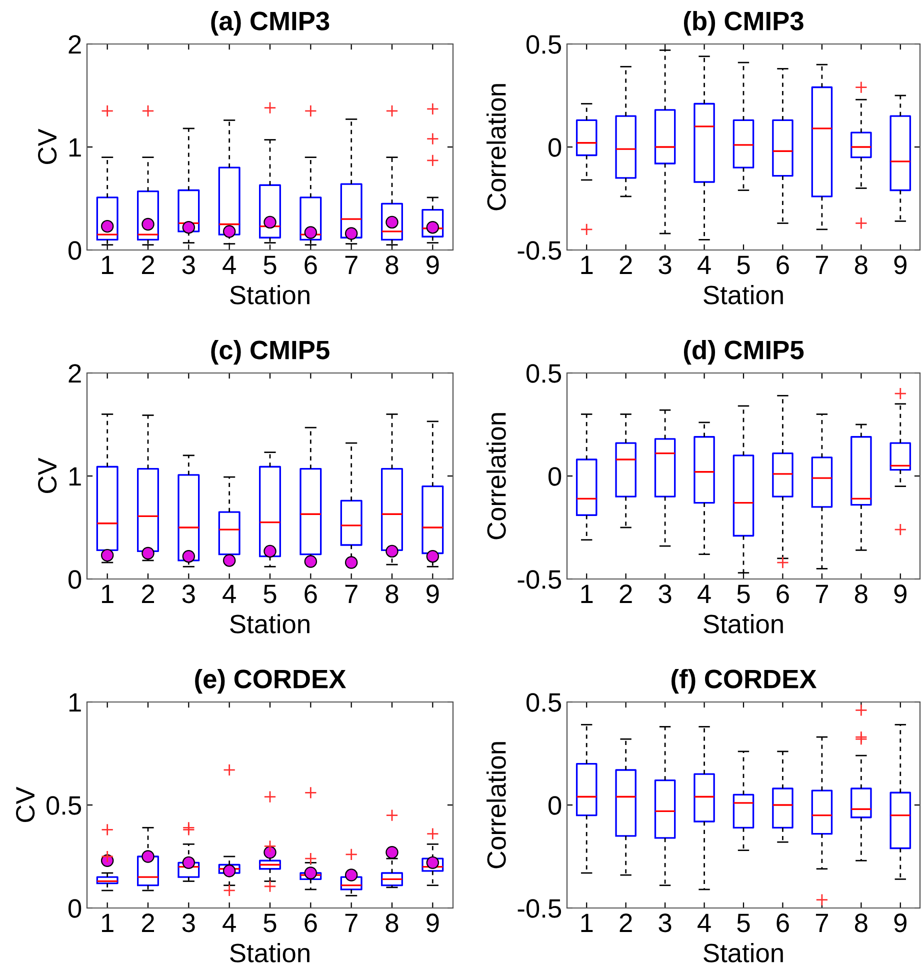  I want to click on chart-title: (d) CMIP5, so click(744, 352).